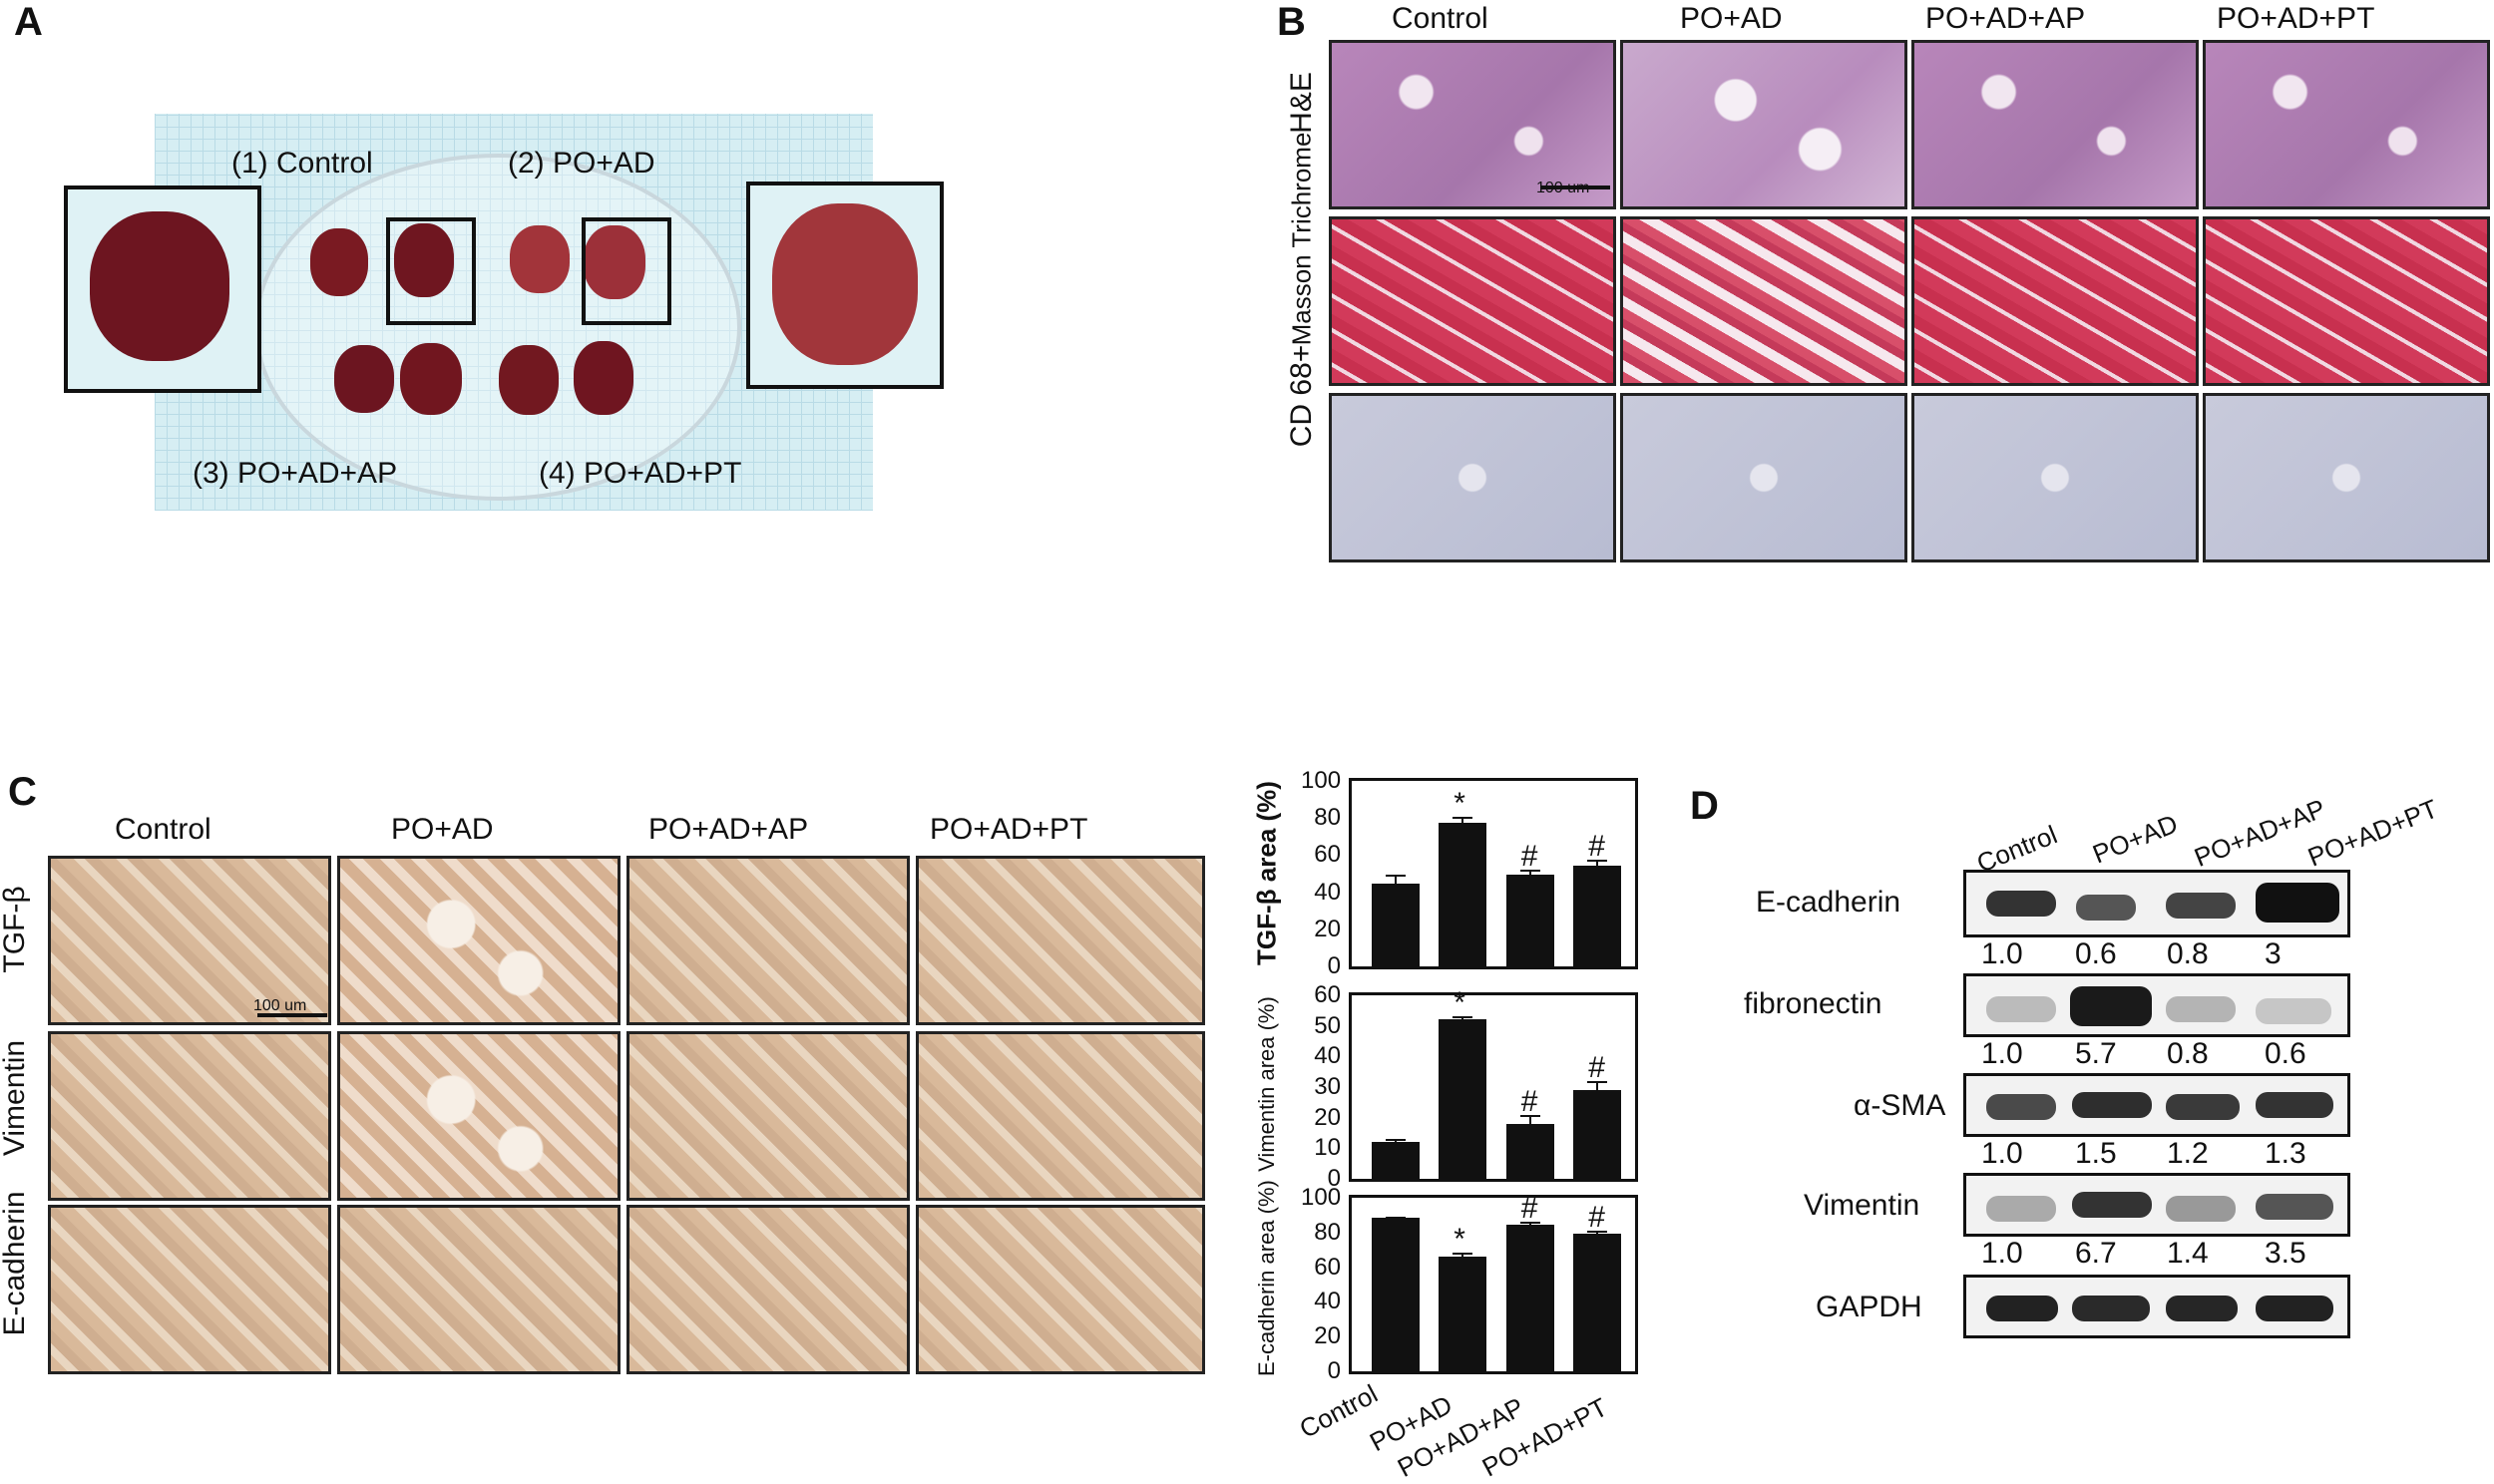  I want to click on panel-letter-c: C, so click(22, 792).